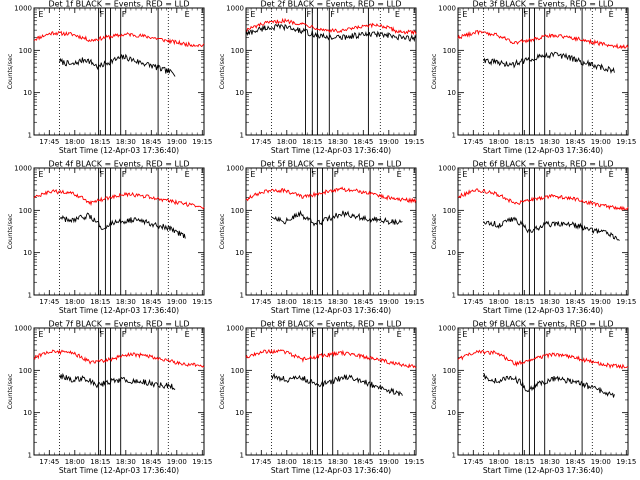 This screenshot has height=480, width=640. What do you see at coordinates (118, 164) in the screenshot?
I see `panel-title: Det 4f BLACK = Events, RED = LLD` at bounding box center [118, 164].